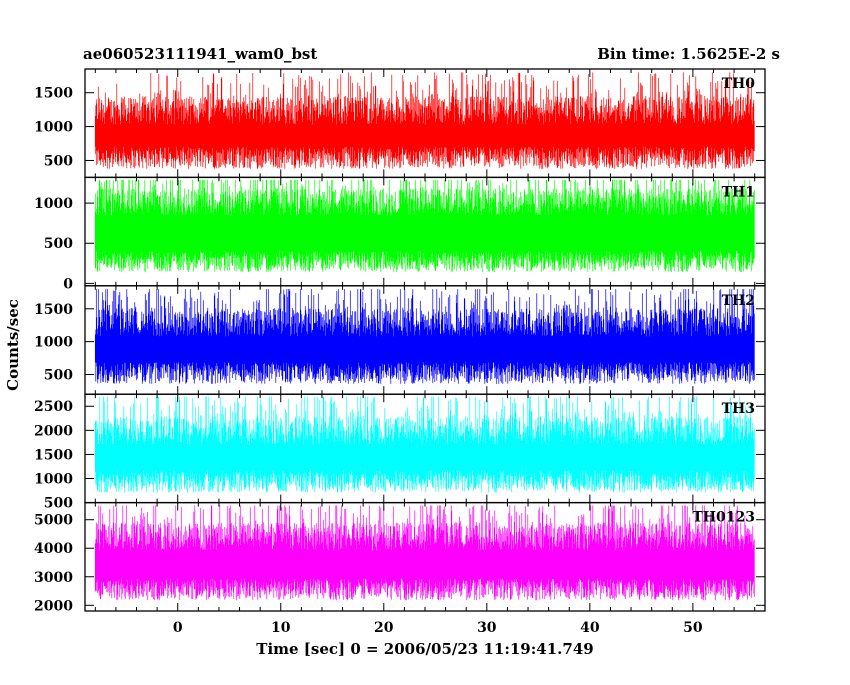 This screenshot has height=685, width=850. I want to click on panel-th2: 500 1000 1500 TH2, so click(400, 340).